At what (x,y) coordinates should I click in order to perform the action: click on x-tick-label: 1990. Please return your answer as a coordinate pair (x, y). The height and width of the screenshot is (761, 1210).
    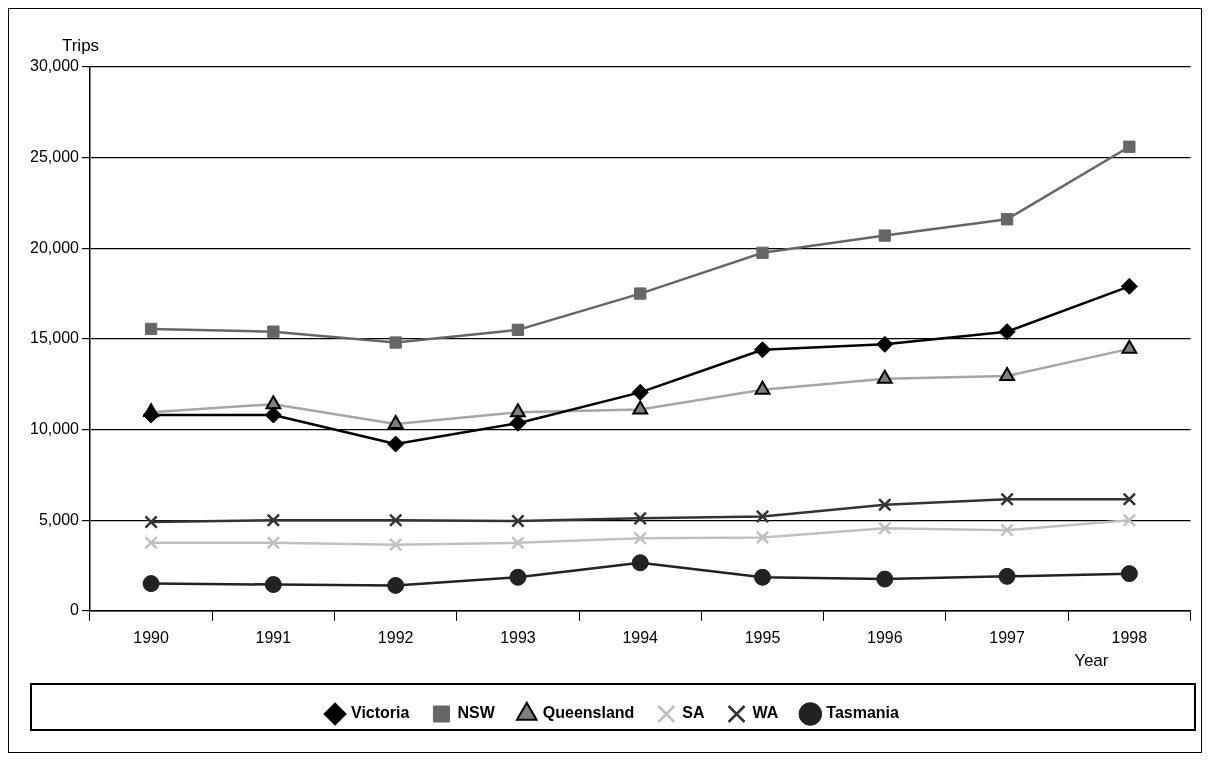
    Looking at the image, I should click on (151, 637).